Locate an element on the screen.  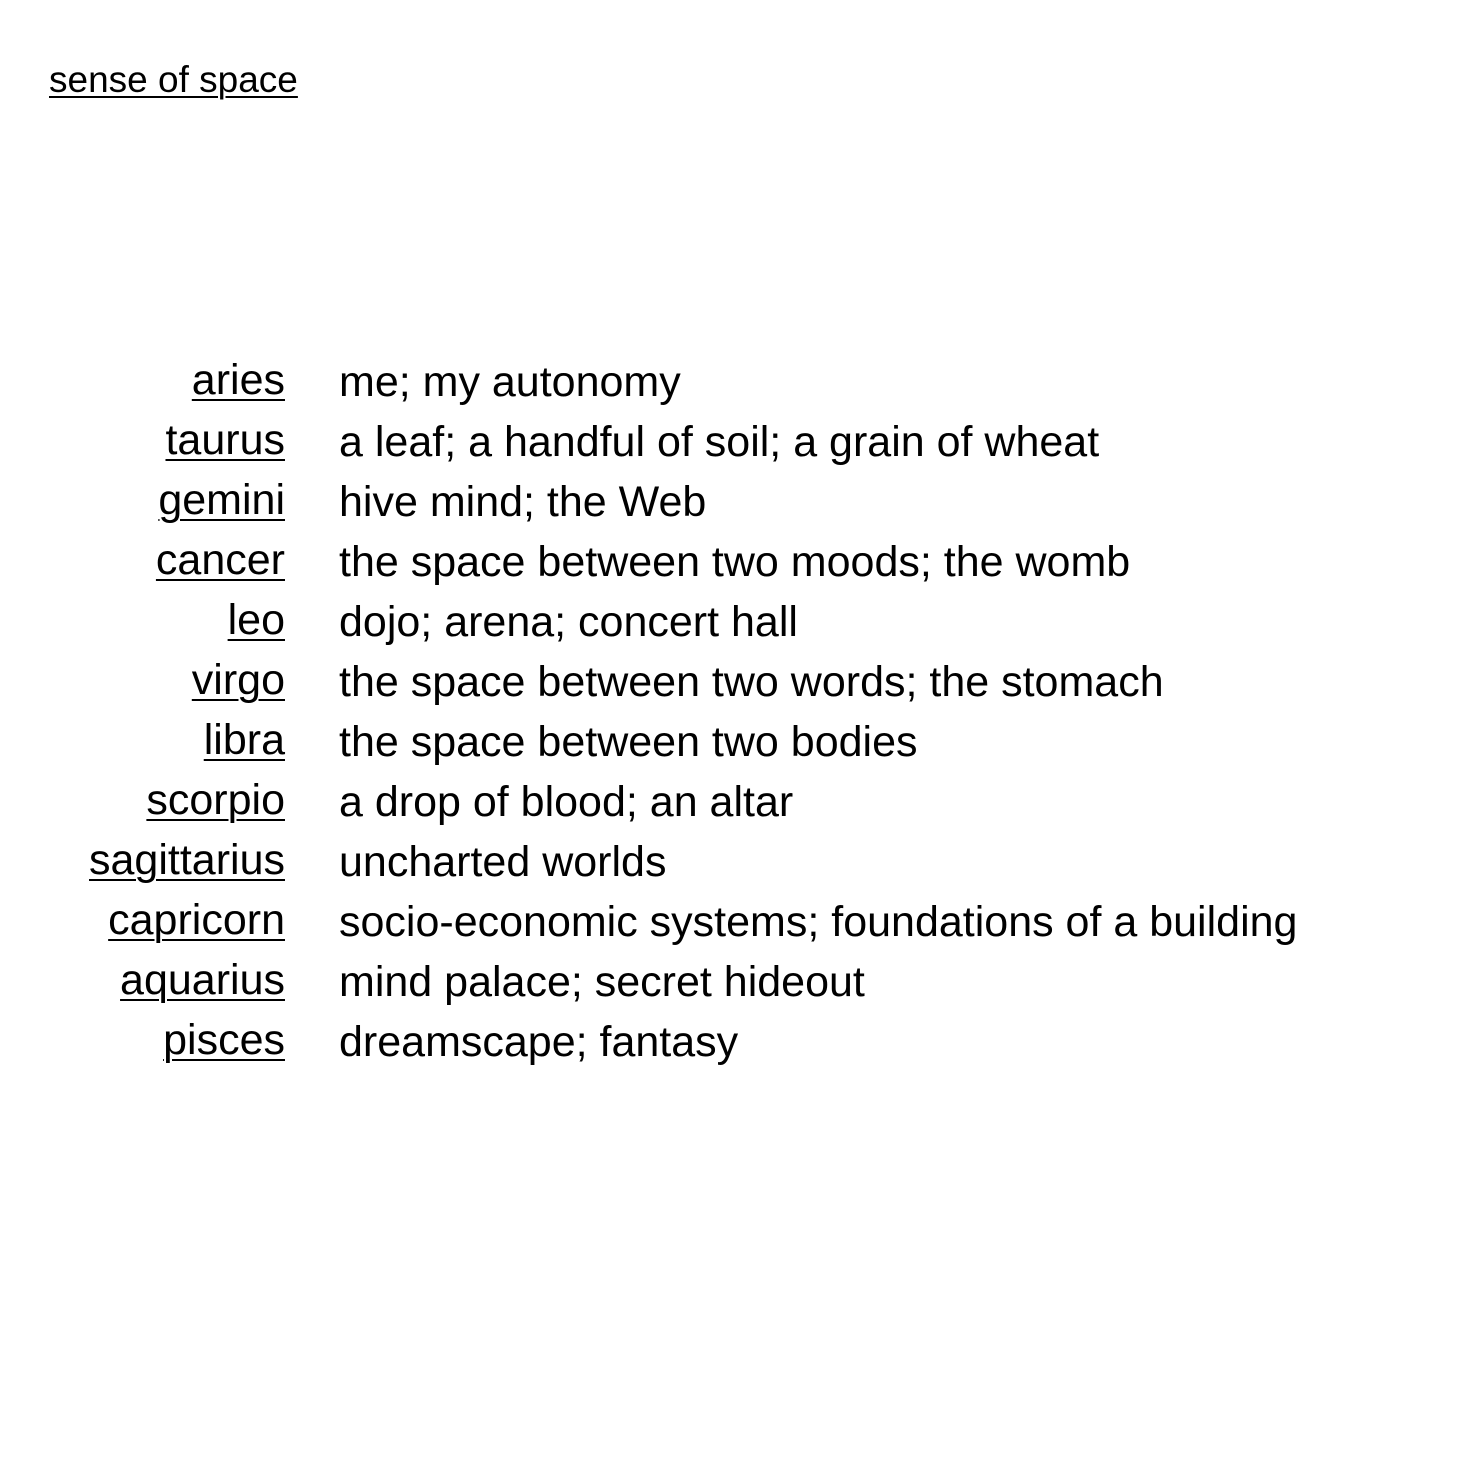
list-item-aquarius: aquarius mind palace; secret hideout is located at coordinates (729, 982).